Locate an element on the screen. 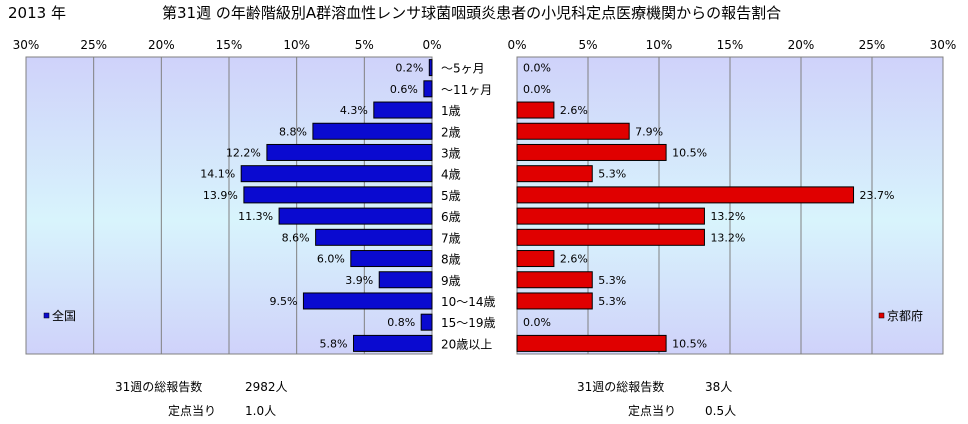  left-axis-tick-label: 30% is located at coordinates (26, 45).